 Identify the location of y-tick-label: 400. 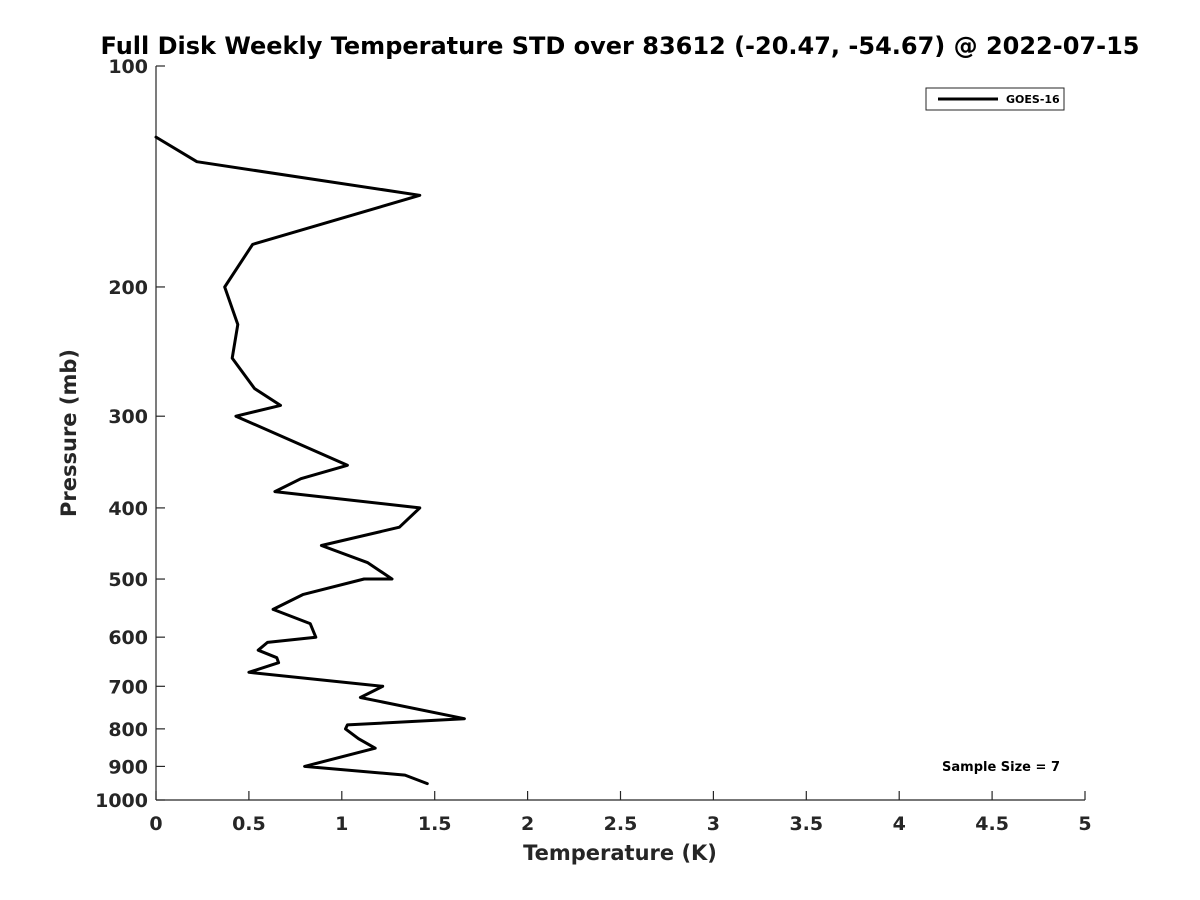
(128, 509).